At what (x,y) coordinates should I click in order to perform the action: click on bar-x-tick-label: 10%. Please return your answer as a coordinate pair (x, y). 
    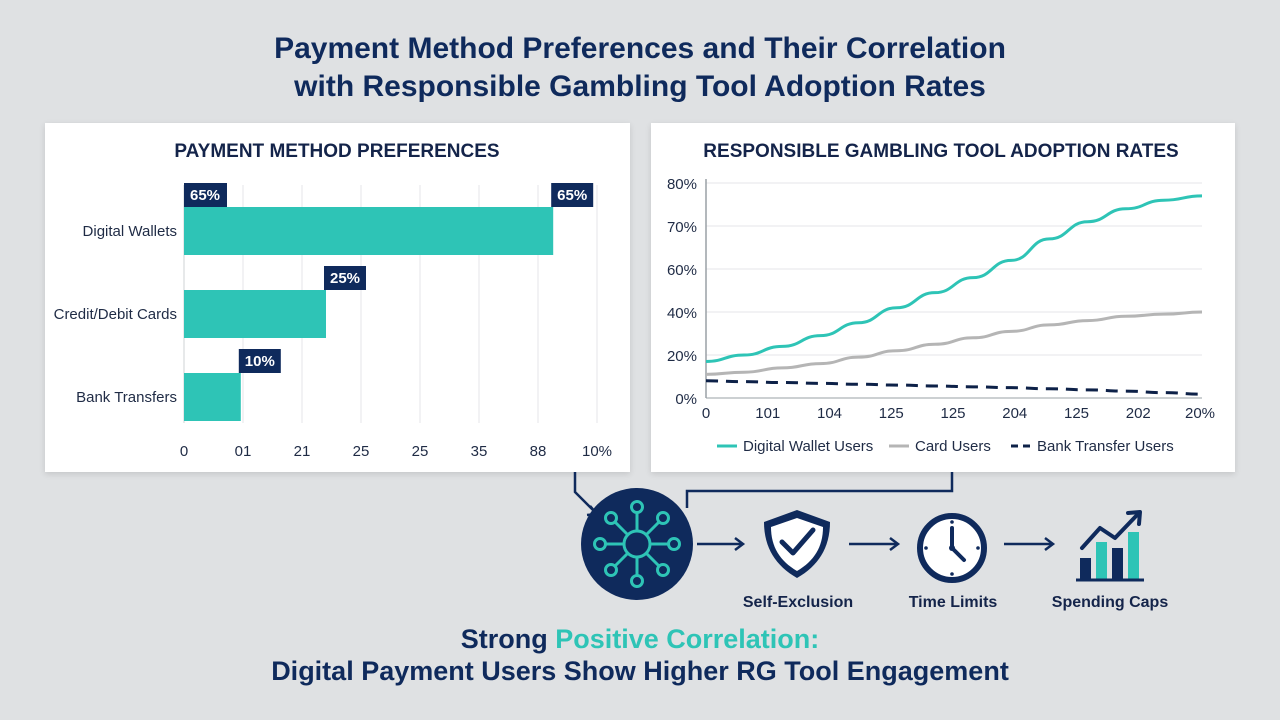
    Looking at the image, I should click on (597, 451).